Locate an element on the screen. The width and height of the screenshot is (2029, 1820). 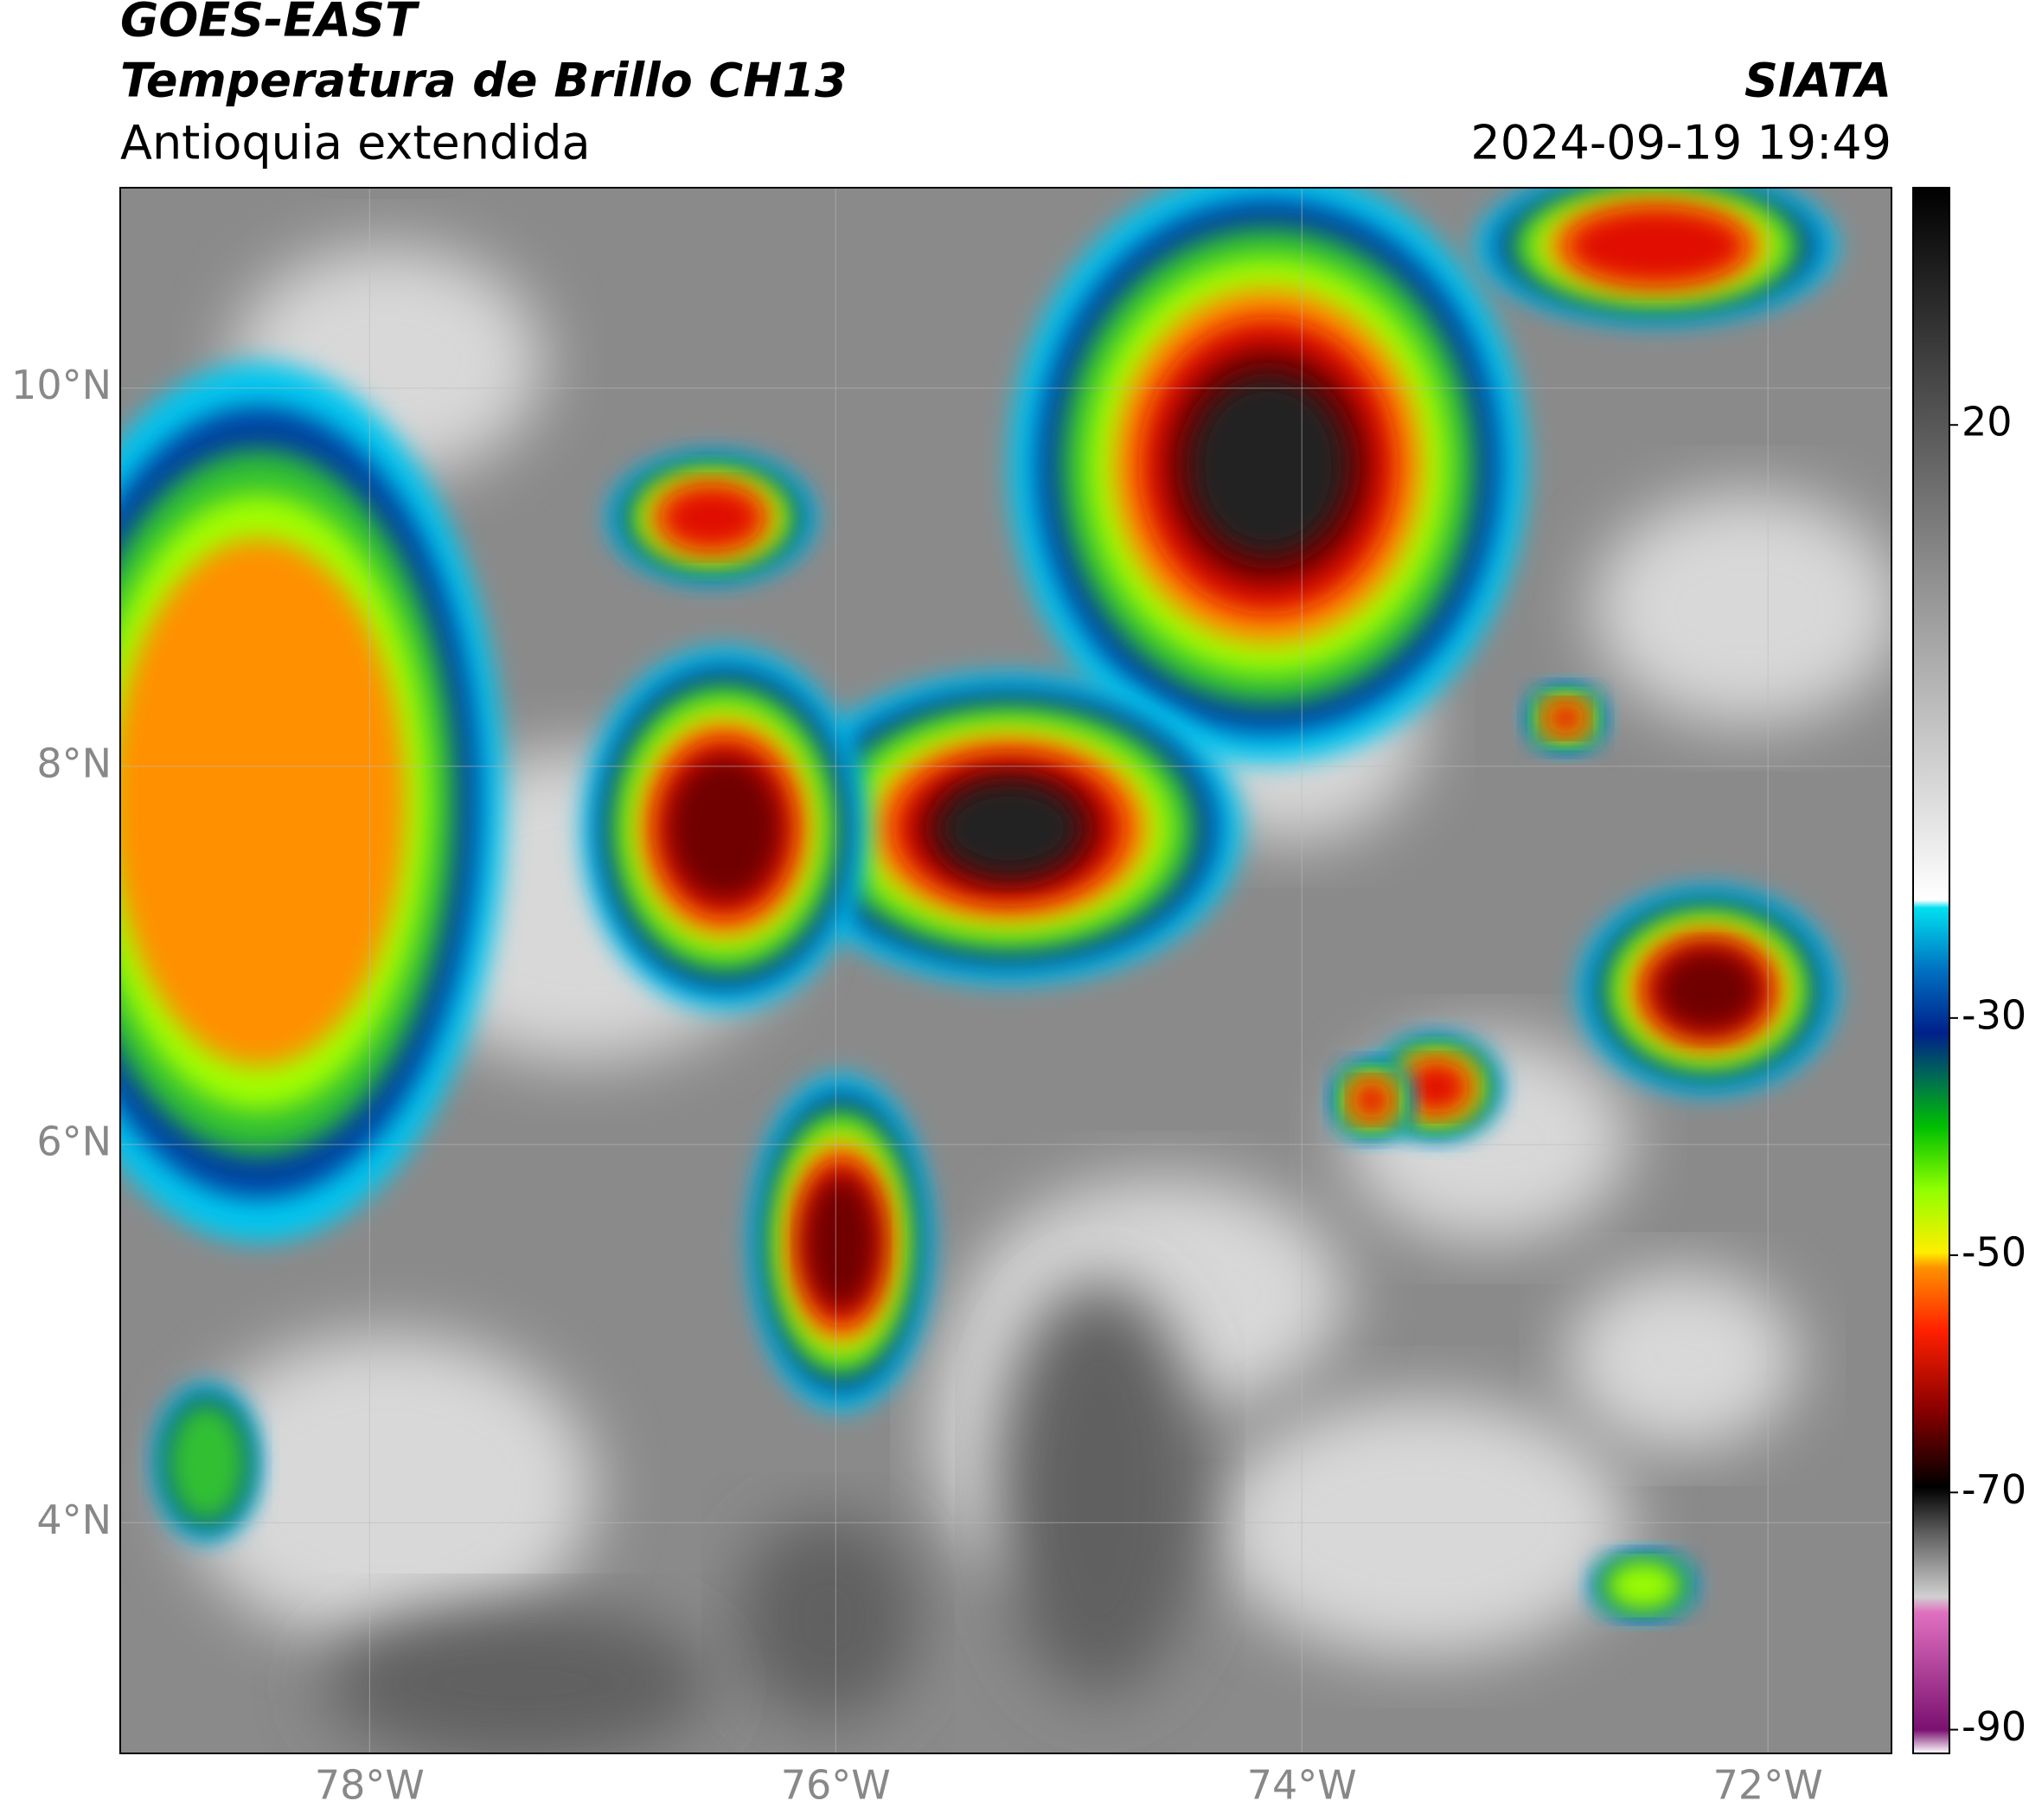
timestamp: 2024-09-19 19:49 is located at coordinates (1680, 143).